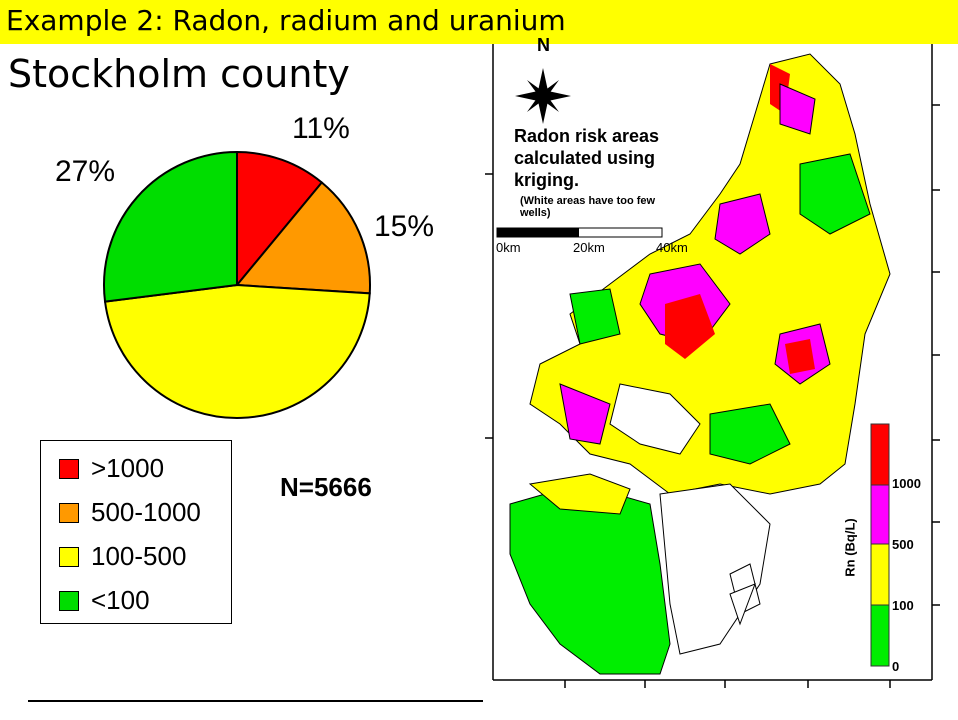 This screenshot has height=720, width=958. I want to click on legend-label: <100, so click(120, 600).